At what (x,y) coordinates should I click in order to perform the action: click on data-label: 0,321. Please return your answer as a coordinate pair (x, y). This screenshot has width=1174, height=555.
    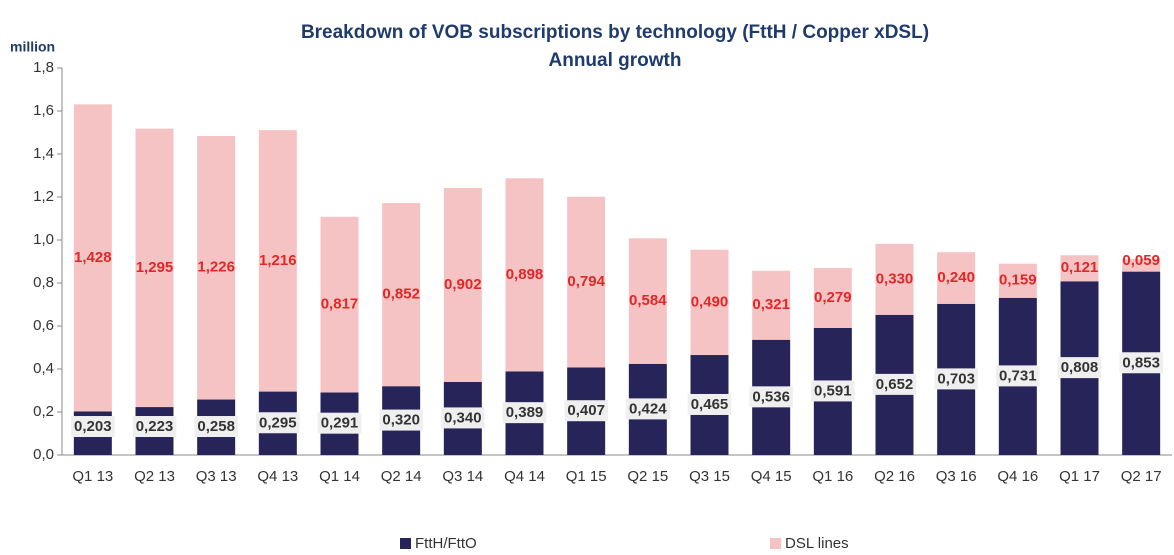
    Looking at the image, I should click on (771, 304).